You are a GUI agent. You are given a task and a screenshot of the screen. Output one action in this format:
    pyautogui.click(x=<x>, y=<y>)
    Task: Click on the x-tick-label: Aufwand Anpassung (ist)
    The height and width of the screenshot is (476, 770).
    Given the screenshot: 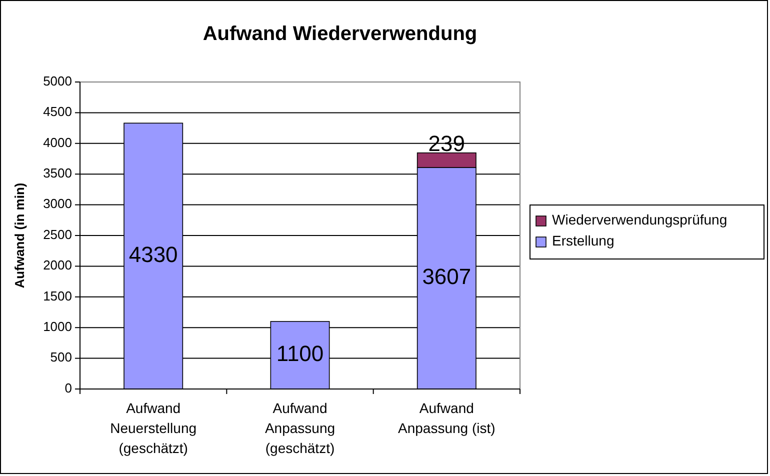 What is the action you would take?
    pyautogui.click(x=447, y=418)
    